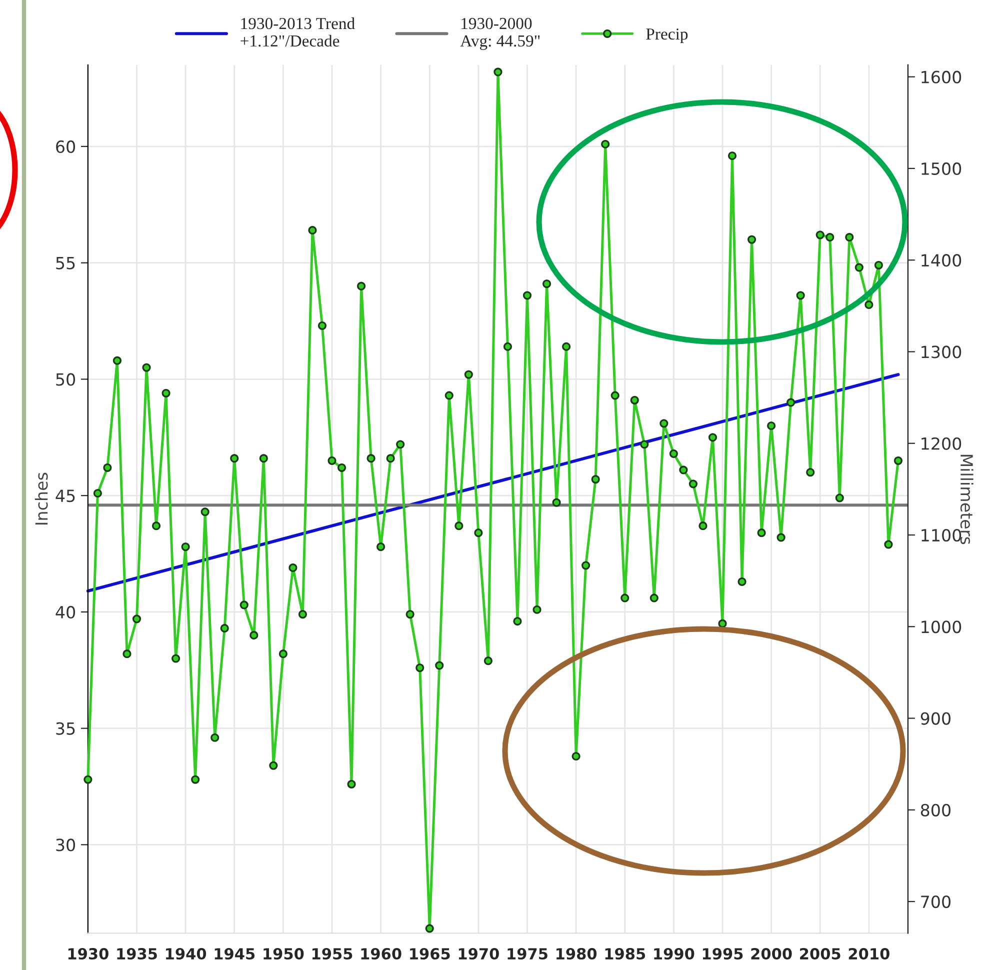 The height and width of the screenshot is (970, 988). Describe the element at coordinates (500, 34) in the screenshot. I see `legend-label: 1930-2000 Avg: 44.59"` at that location.